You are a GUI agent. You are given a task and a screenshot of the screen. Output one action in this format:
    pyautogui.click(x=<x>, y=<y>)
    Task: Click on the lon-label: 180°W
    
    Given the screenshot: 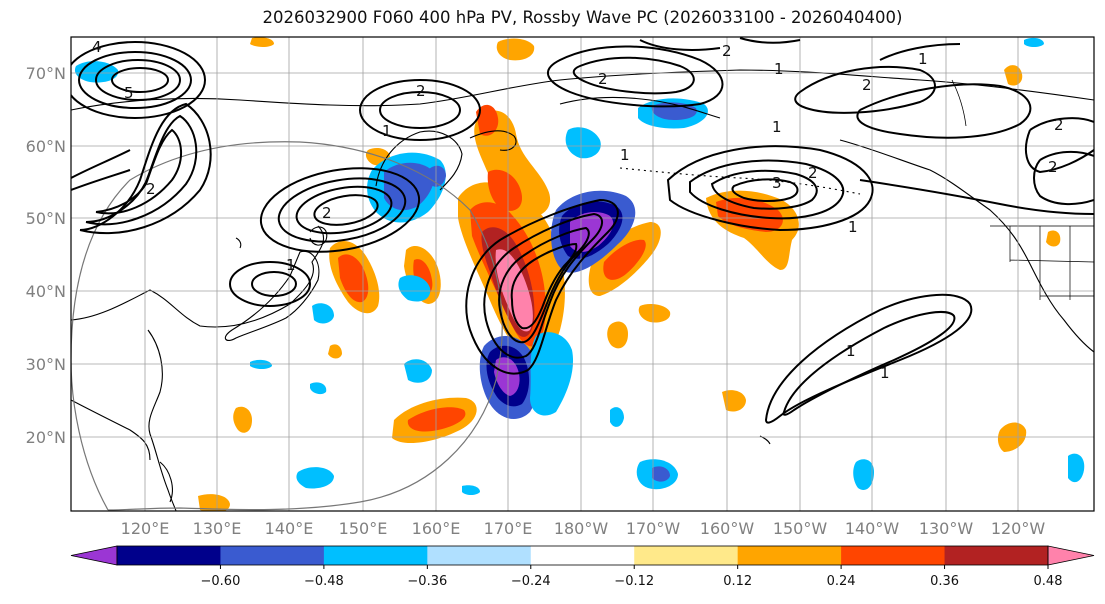 What is the action you would take?
    pyautogui.click(x=581, y=528)
    